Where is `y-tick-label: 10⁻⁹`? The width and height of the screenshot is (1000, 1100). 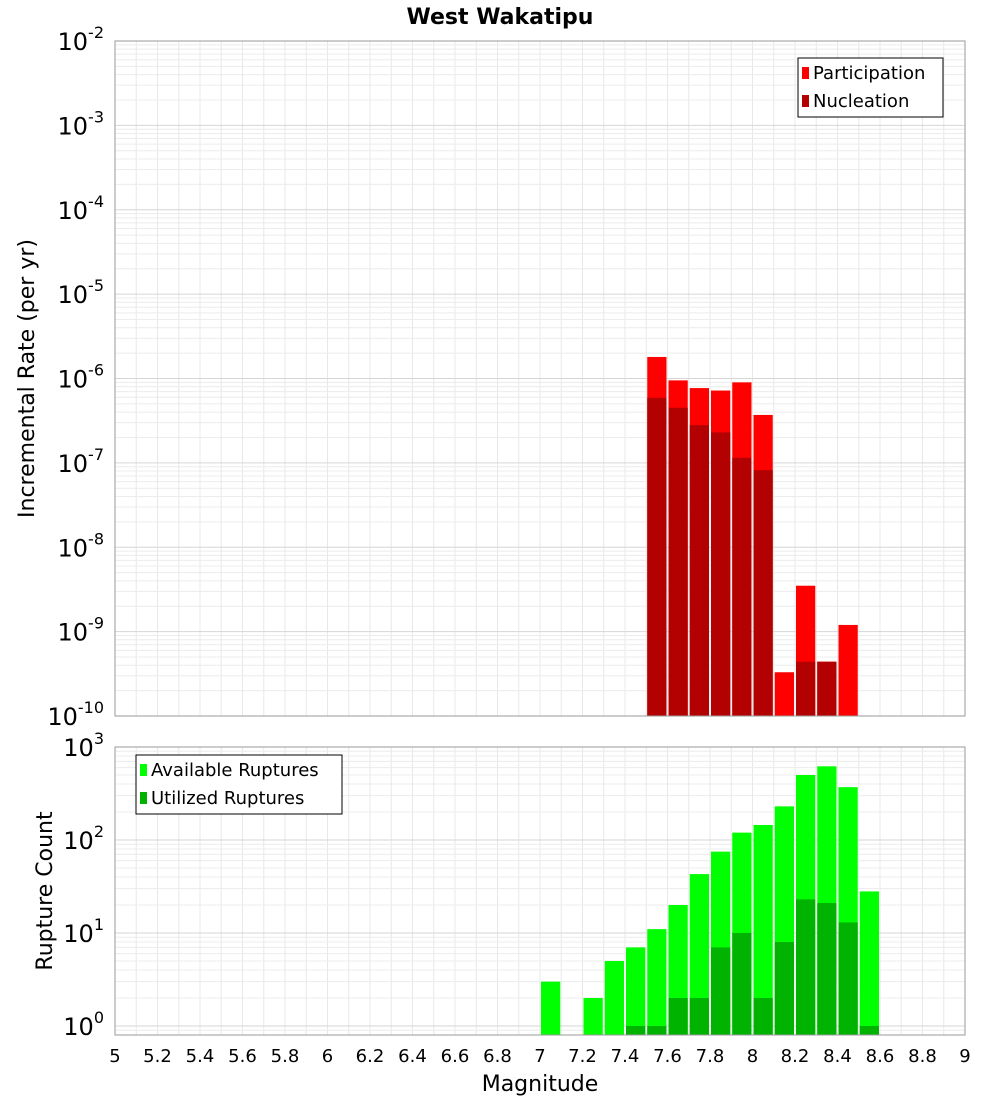
y-tick-label: 10⁻⁹ is located at coordinates (81, 630).